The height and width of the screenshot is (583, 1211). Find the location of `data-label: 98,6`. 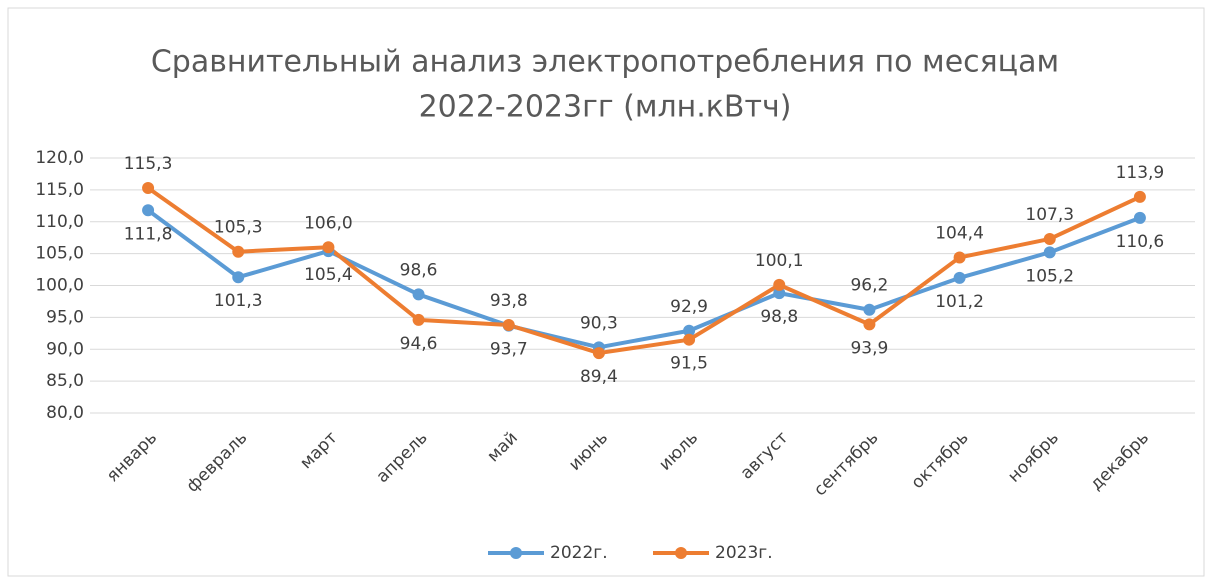

data-label: 98,6 is located at coordinates (419, 270).